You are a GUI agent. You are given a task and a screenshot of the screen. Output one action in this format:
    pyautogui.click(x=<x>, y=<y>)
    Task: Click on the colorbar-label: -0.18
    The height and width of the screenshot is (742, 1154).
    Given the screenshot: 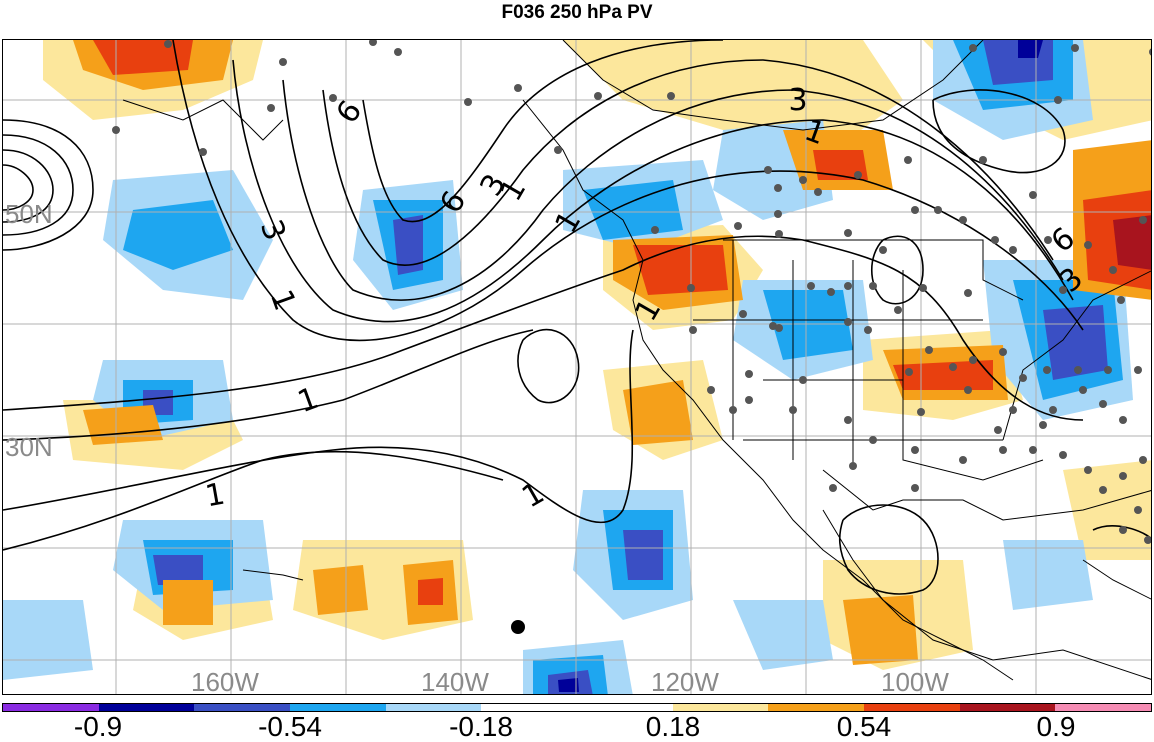 What is the action you would take?
    pyautogui.click(x=481, y=726)
    